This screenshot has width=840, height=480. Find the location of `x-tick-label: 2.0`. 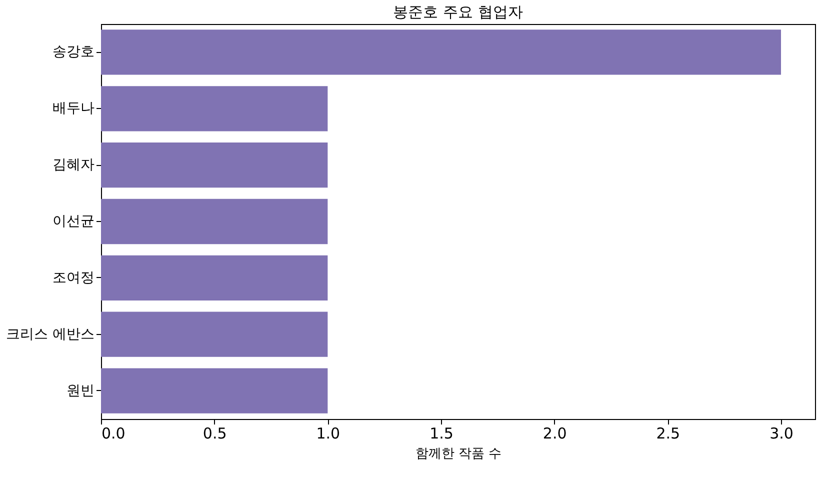

x-tick-label: 2.0 is located at coordinates (554, 433).